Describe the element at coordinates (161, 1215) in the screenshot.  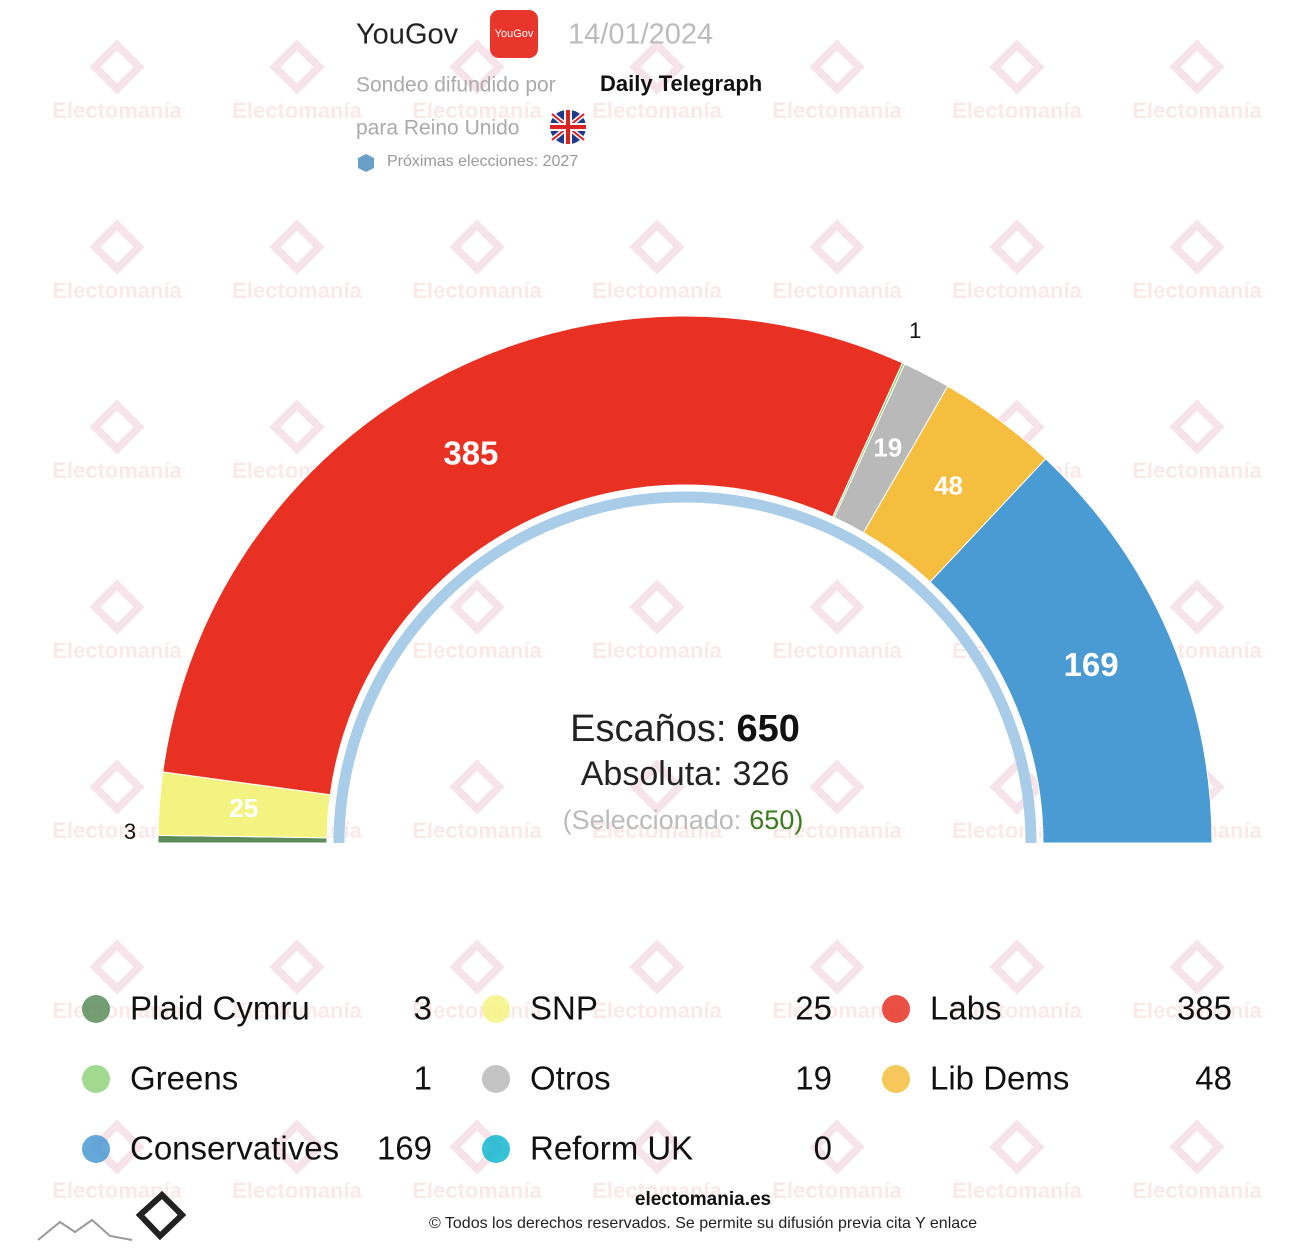
I see `footer-mark` at that location.